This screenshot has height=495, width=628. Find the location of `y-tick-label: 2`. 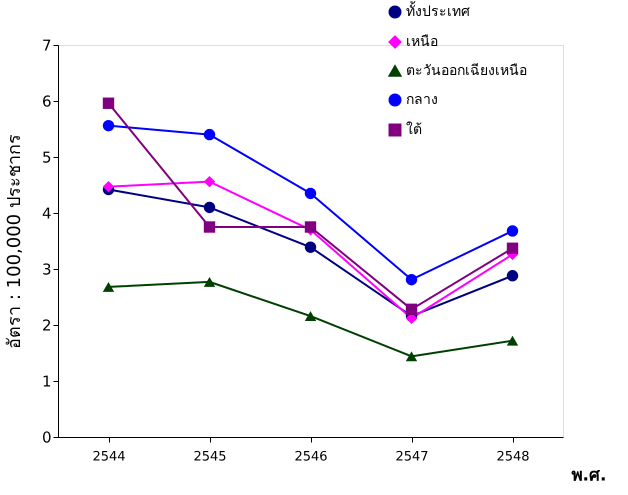

y-tick-label: 2 is located at coordinates (47, 325).